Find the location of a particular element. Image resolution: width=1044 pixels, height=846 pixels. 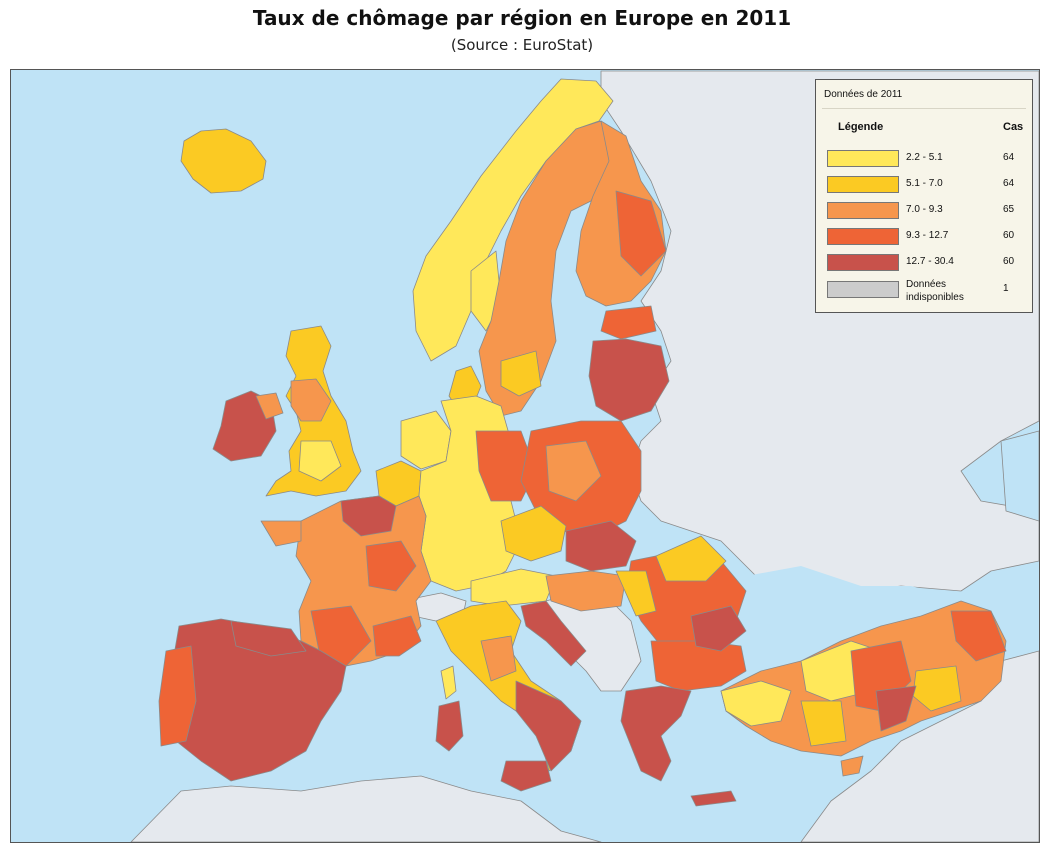

legend-item: Données indisponibles 1 is located at coordinates (924, 290).